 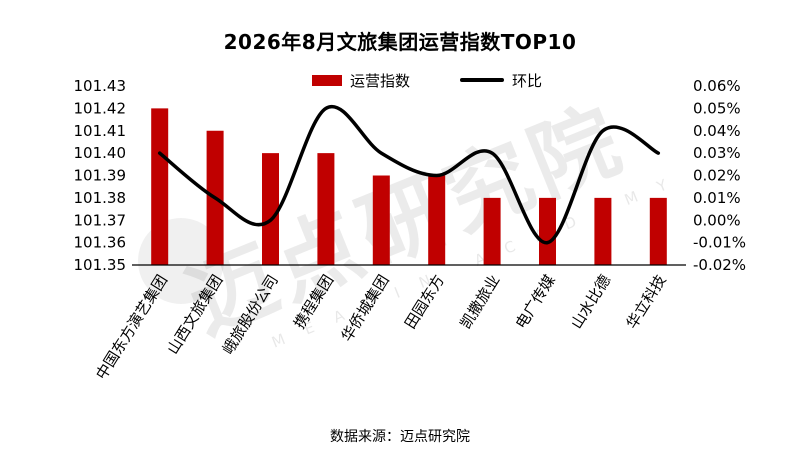 I want to click on left-tick-label: 101.39, so click(x=100, y=176).